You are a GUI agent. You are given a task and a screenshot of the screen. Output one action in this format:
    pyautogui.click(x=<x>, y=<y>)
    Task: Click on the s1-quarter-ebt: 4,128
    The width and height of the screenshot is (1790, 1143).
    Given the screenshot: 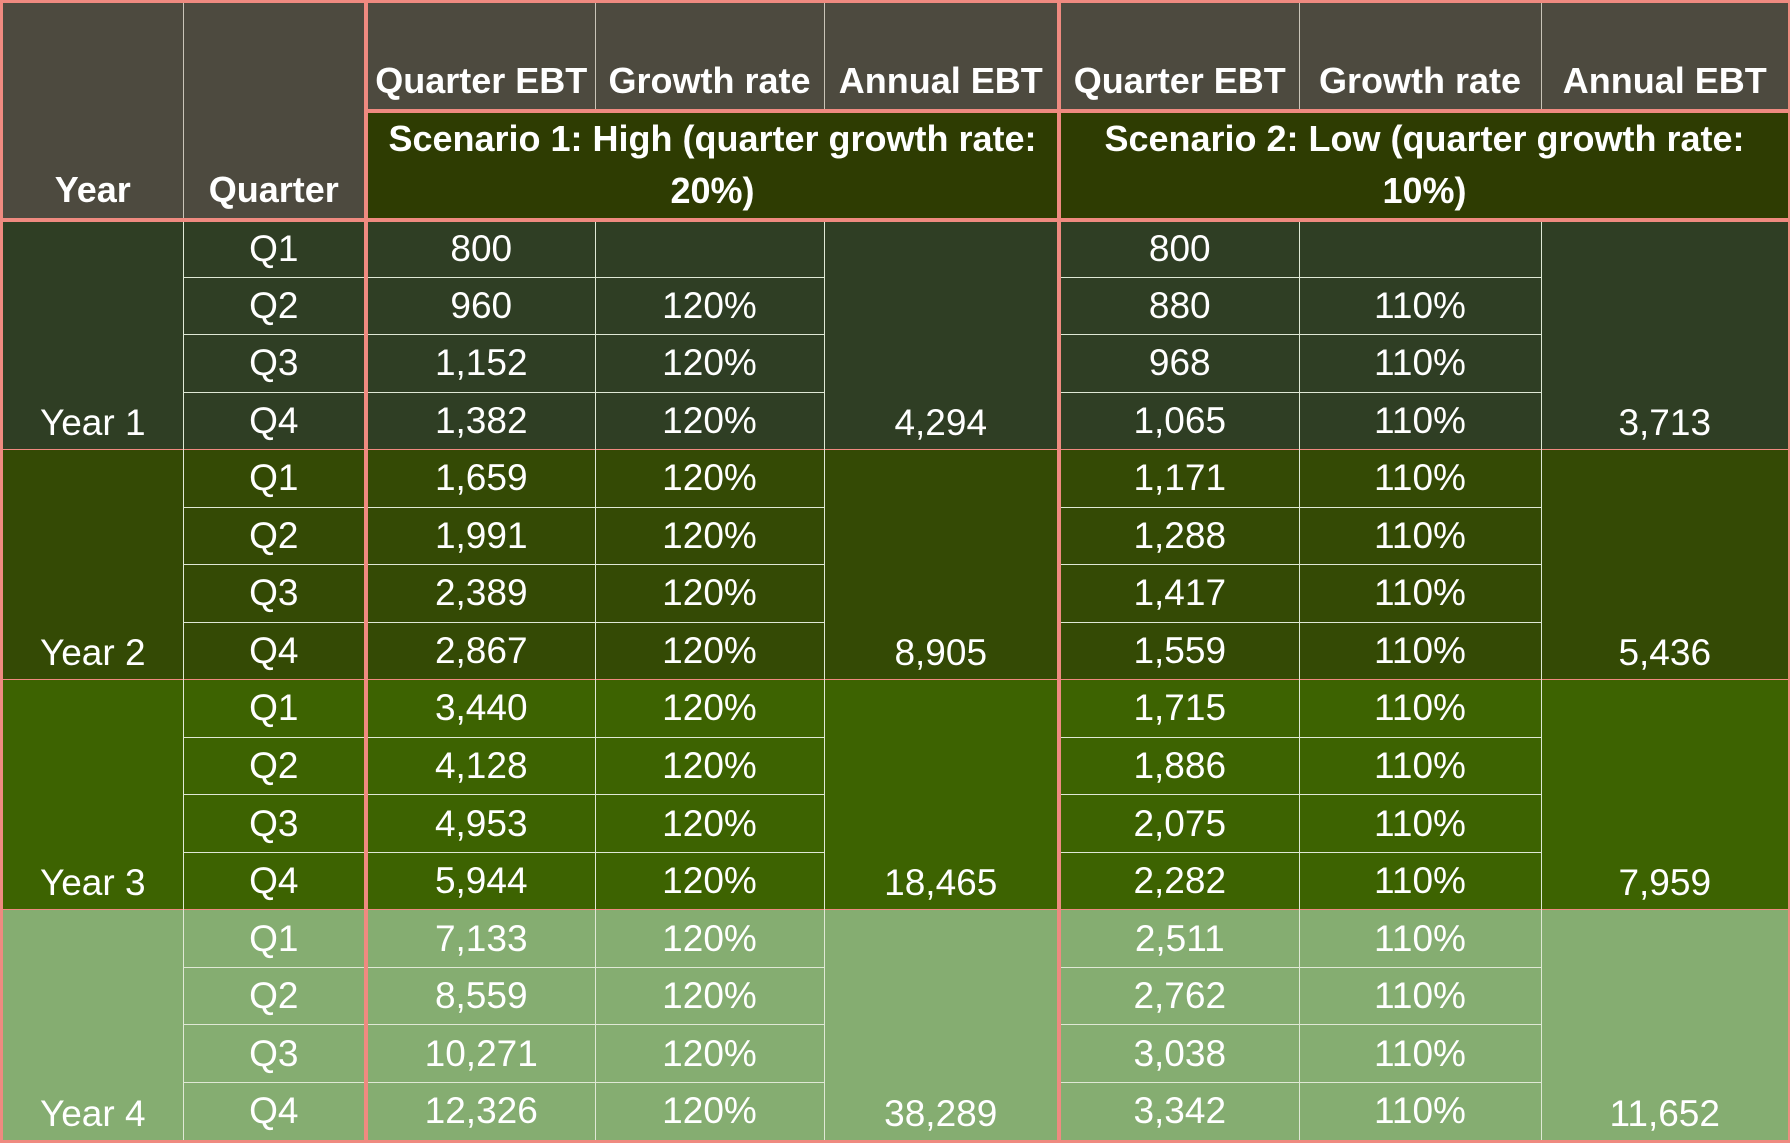 What is the action you would take?
    pyautogui.click(x=479, y=765)
    